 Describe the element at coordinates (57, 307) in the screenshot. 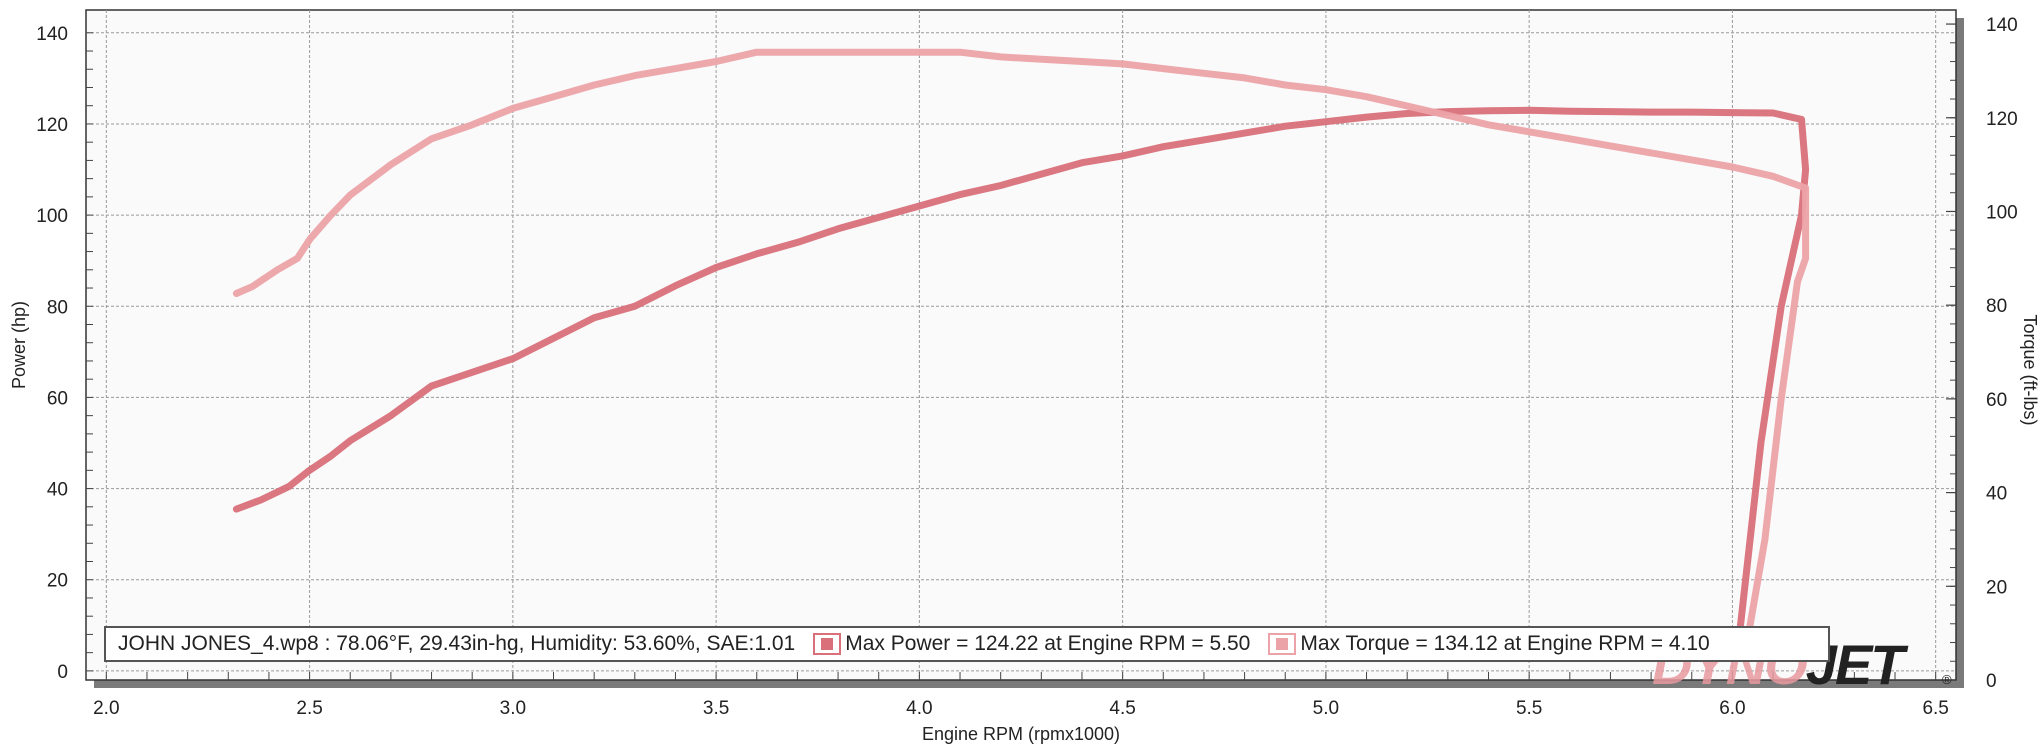

I see `y-left-tick-label: 80` at that location.